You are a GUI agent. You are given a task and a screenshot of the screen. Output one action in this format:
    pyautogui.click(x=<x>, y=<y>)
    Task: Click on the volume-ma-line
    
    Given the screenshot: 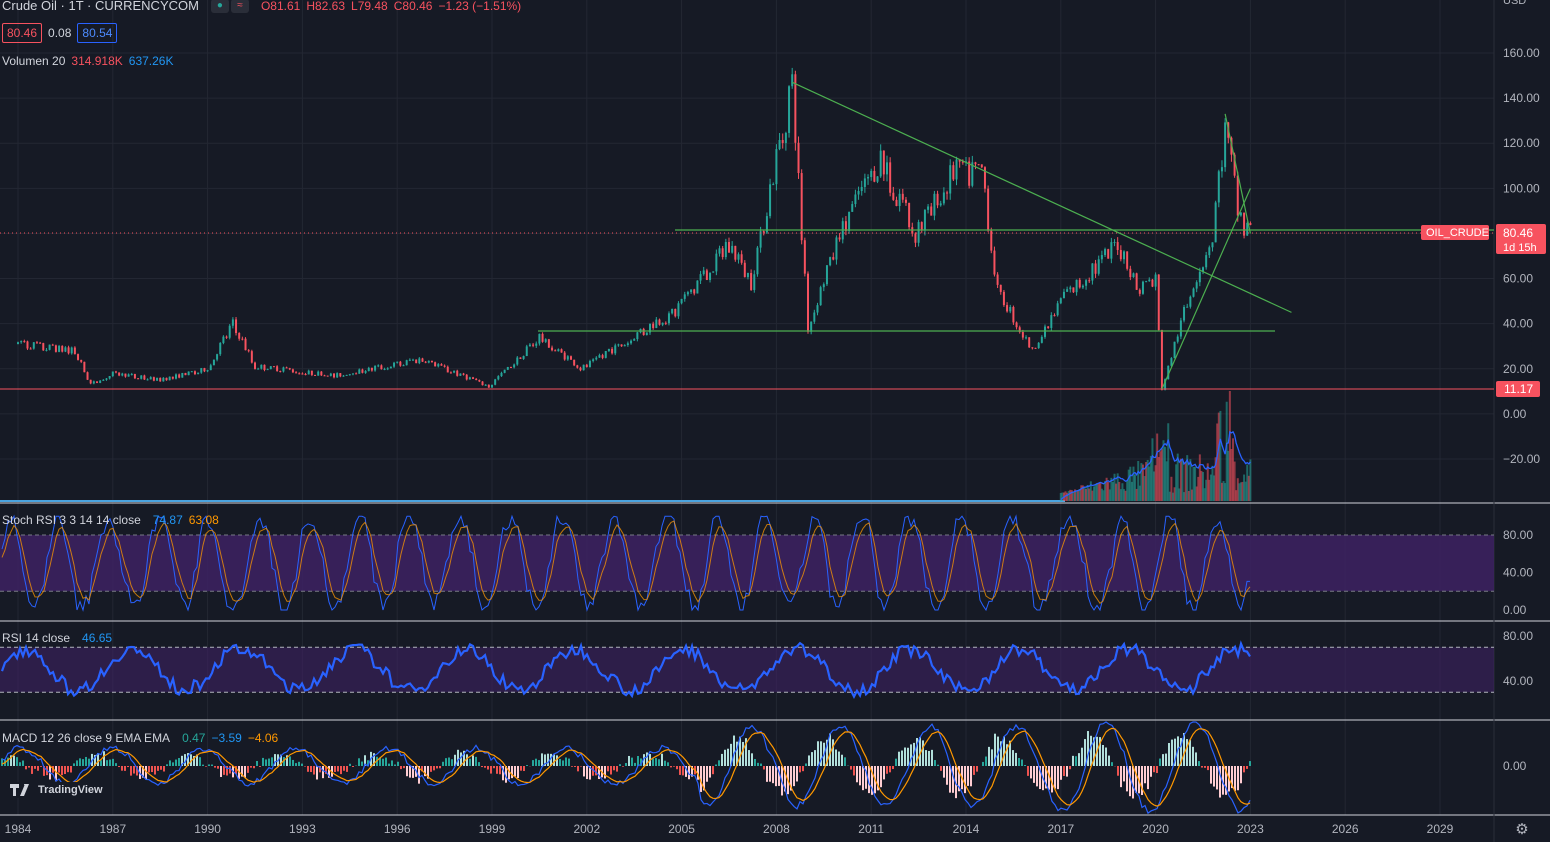 What is the action you would take?
    pyautogui.click(x=1155, y=465)
    